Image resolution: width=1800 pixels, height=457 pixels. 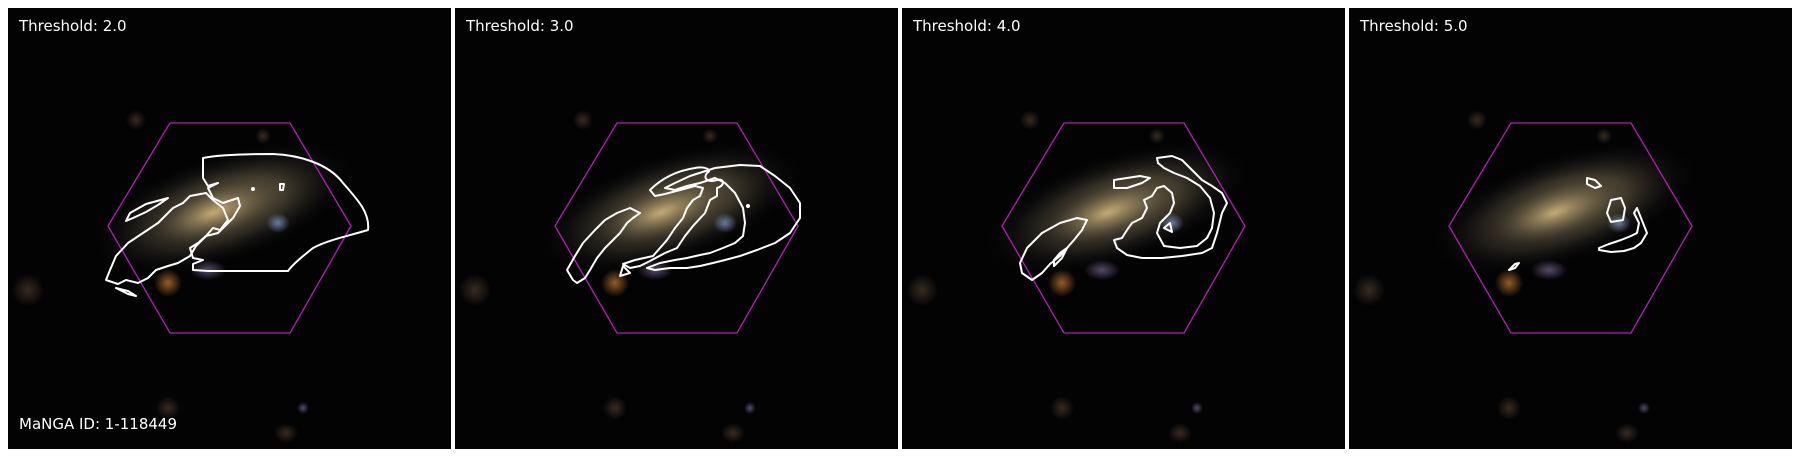 What do you see at coordinates (1414, 26) in the screenshot?
I see `threshold-label: Threshold: 5.0` at bounding box center [1414, 26].